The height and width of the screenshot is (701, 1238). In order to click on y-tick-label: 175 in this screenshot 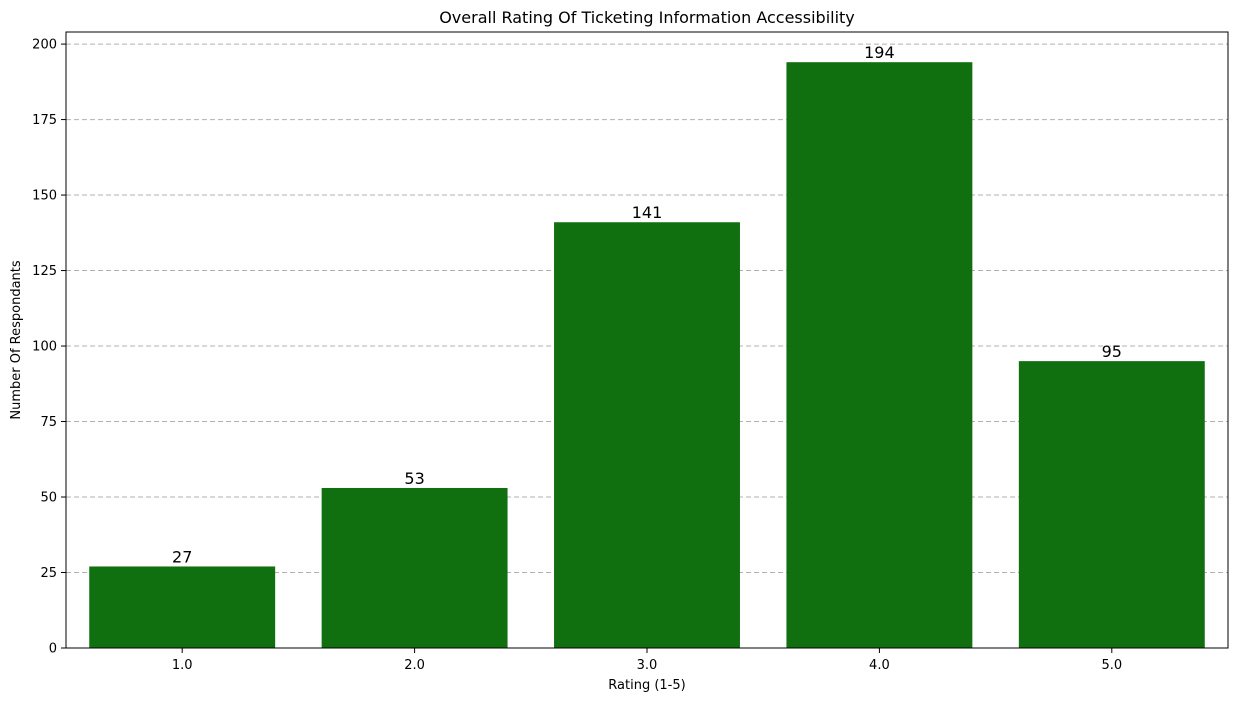, I will do `click(44, 120)`.